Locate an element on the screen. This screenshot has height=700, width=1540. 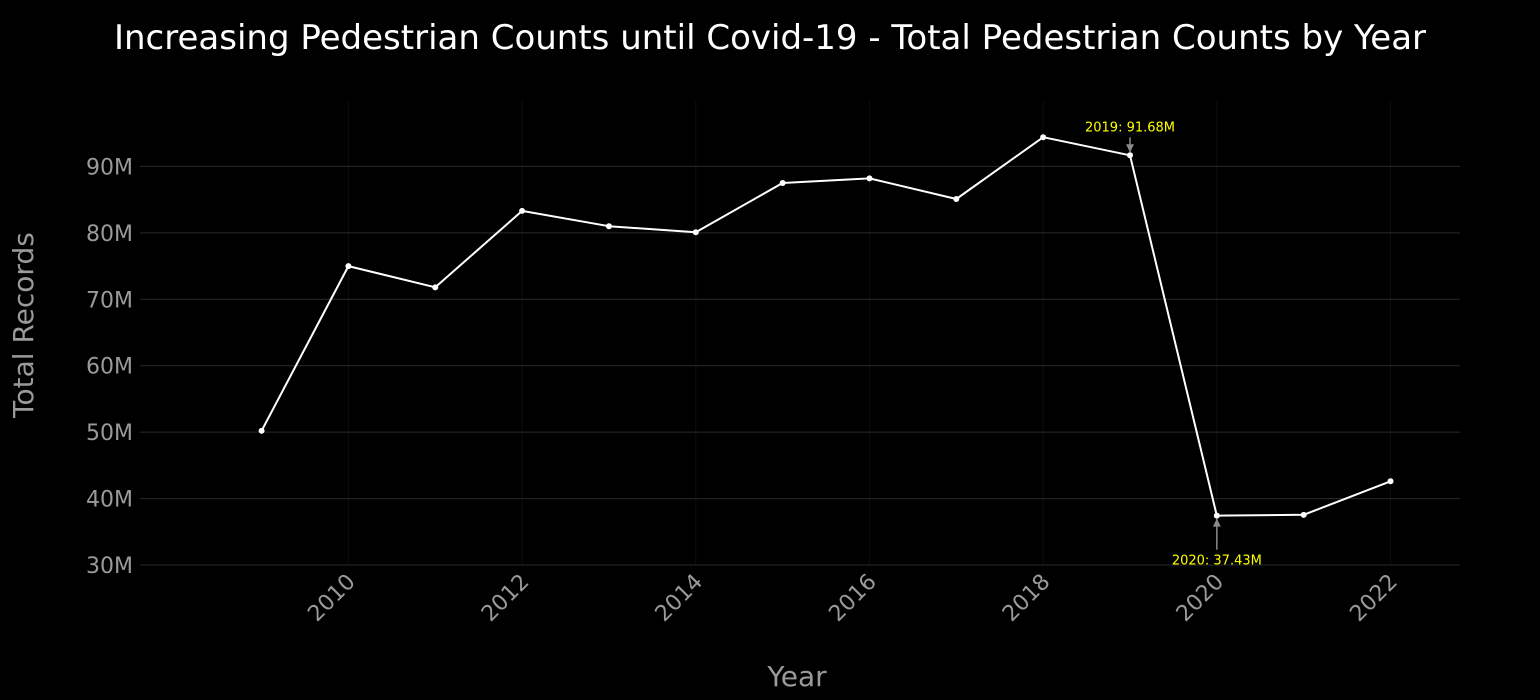
annotation-label: 2019: 91.68M is located at coordinates (1130, 127).